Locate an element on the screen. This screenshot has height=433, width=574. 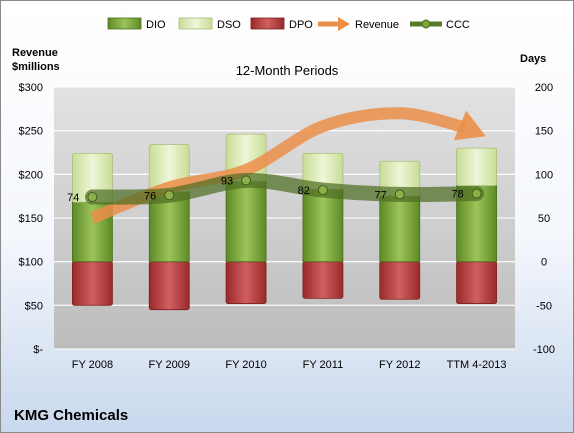
left-tick-label: $200 is located at coordinates (31, 175).